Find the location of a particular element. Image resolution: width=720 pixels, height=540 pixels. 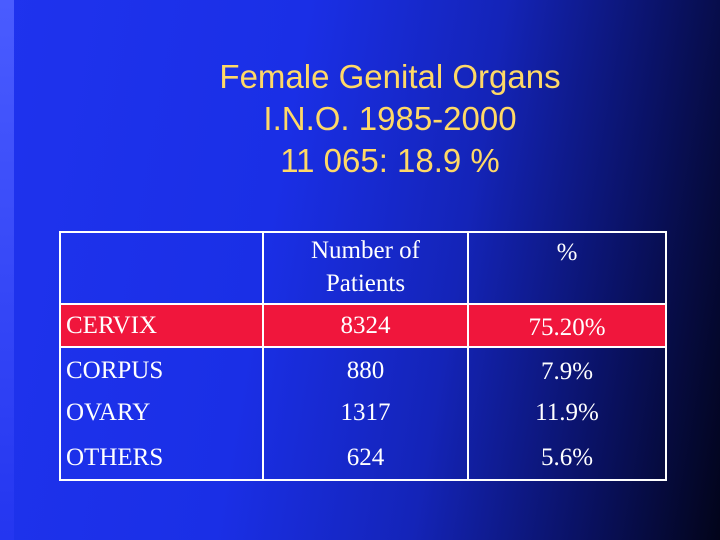

title-line-2: I.N.O. 1985-2000 is located at coordinates (390, 118).